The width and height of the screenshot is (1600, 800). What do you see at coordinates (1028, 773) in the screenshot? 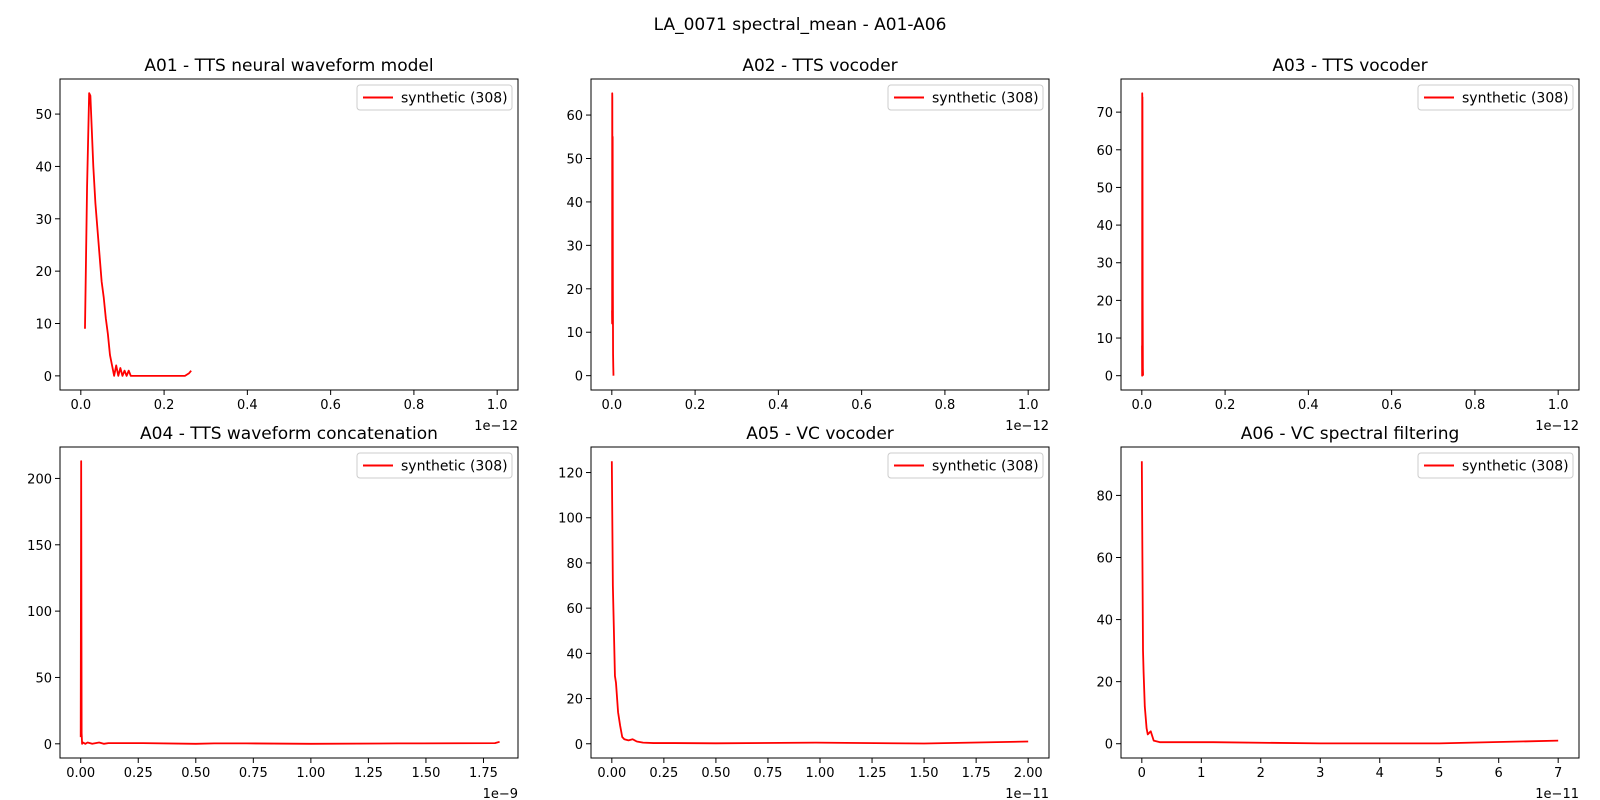
I see `x-tick-label: 2.00` at bounding box center [1028, 773].